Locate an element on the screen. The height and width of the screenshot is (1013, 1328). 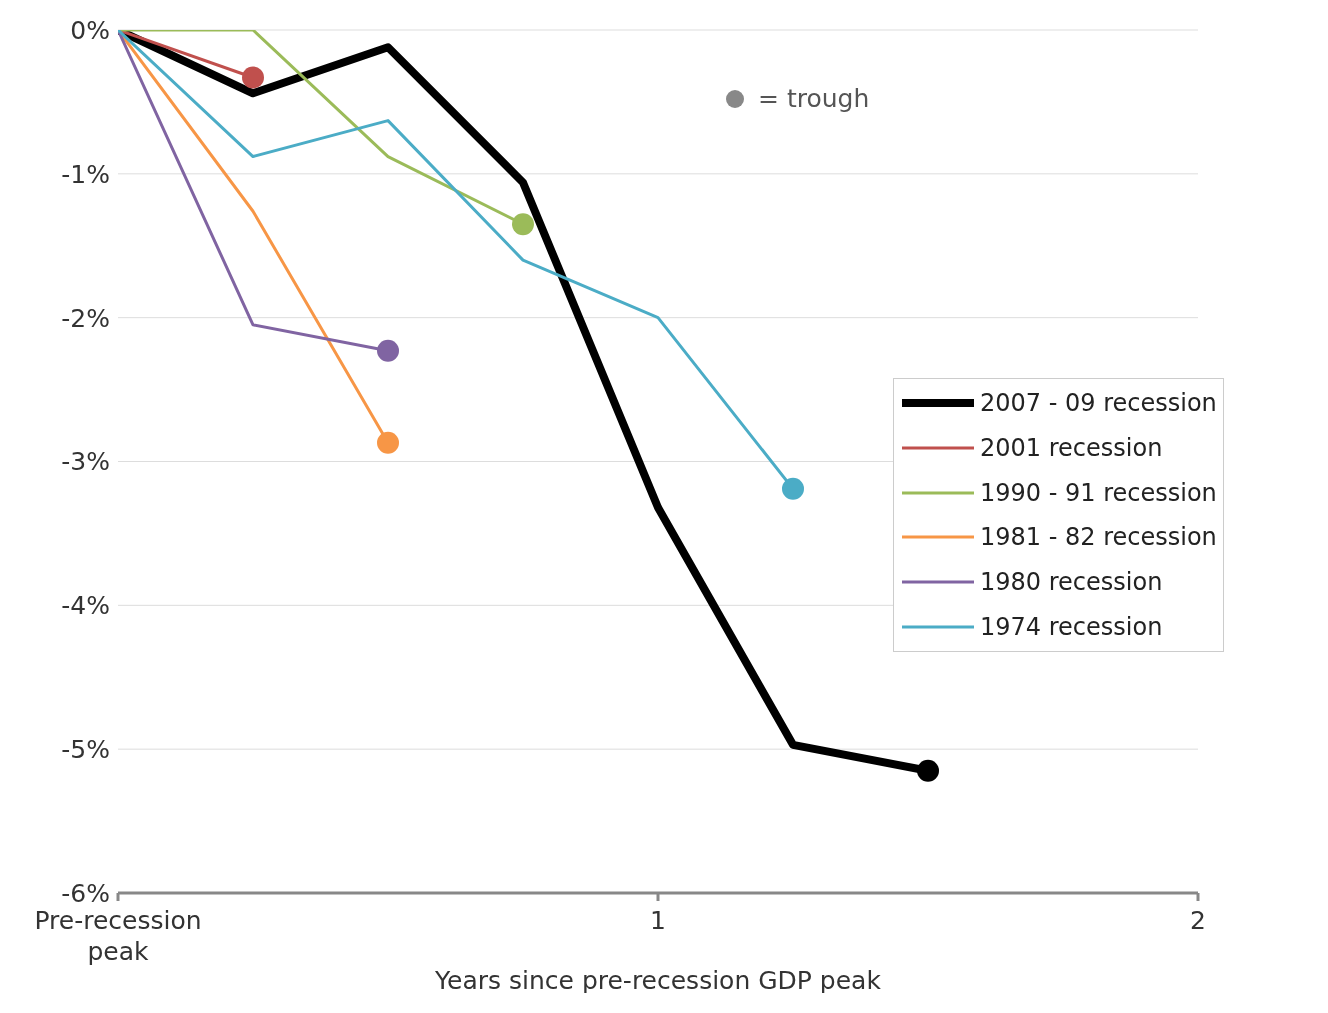
legend-label: 1980 recession is located at coordinates (1071, 582).